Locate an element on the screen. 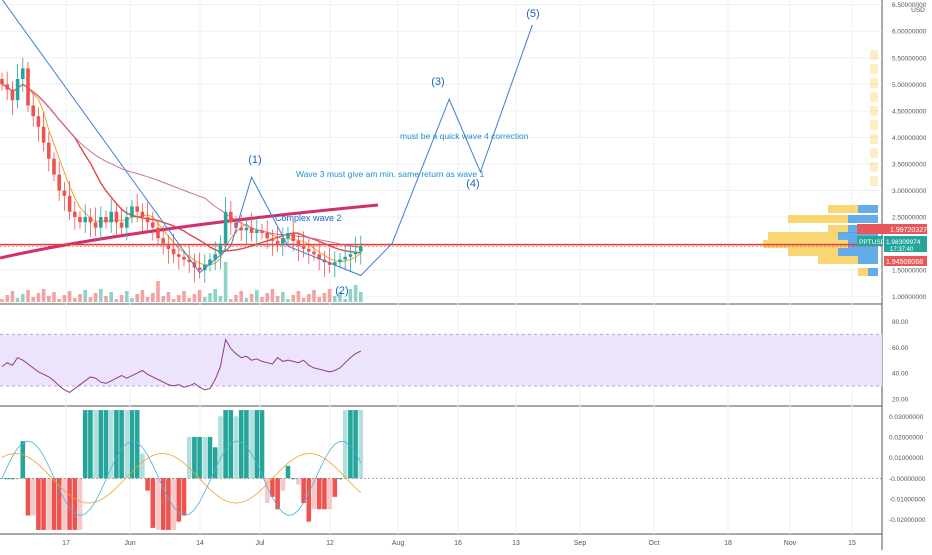 The height and width of the screenshot is (555, 932). countdown-text: 17:37:40 is located at coordinates (902, 250).